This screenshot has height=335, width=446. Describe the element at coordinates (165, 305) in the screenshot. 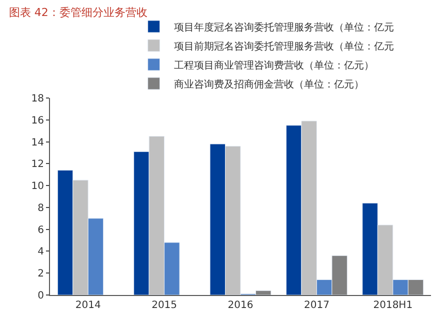

I see `x-tick-label: 2015` at that location.